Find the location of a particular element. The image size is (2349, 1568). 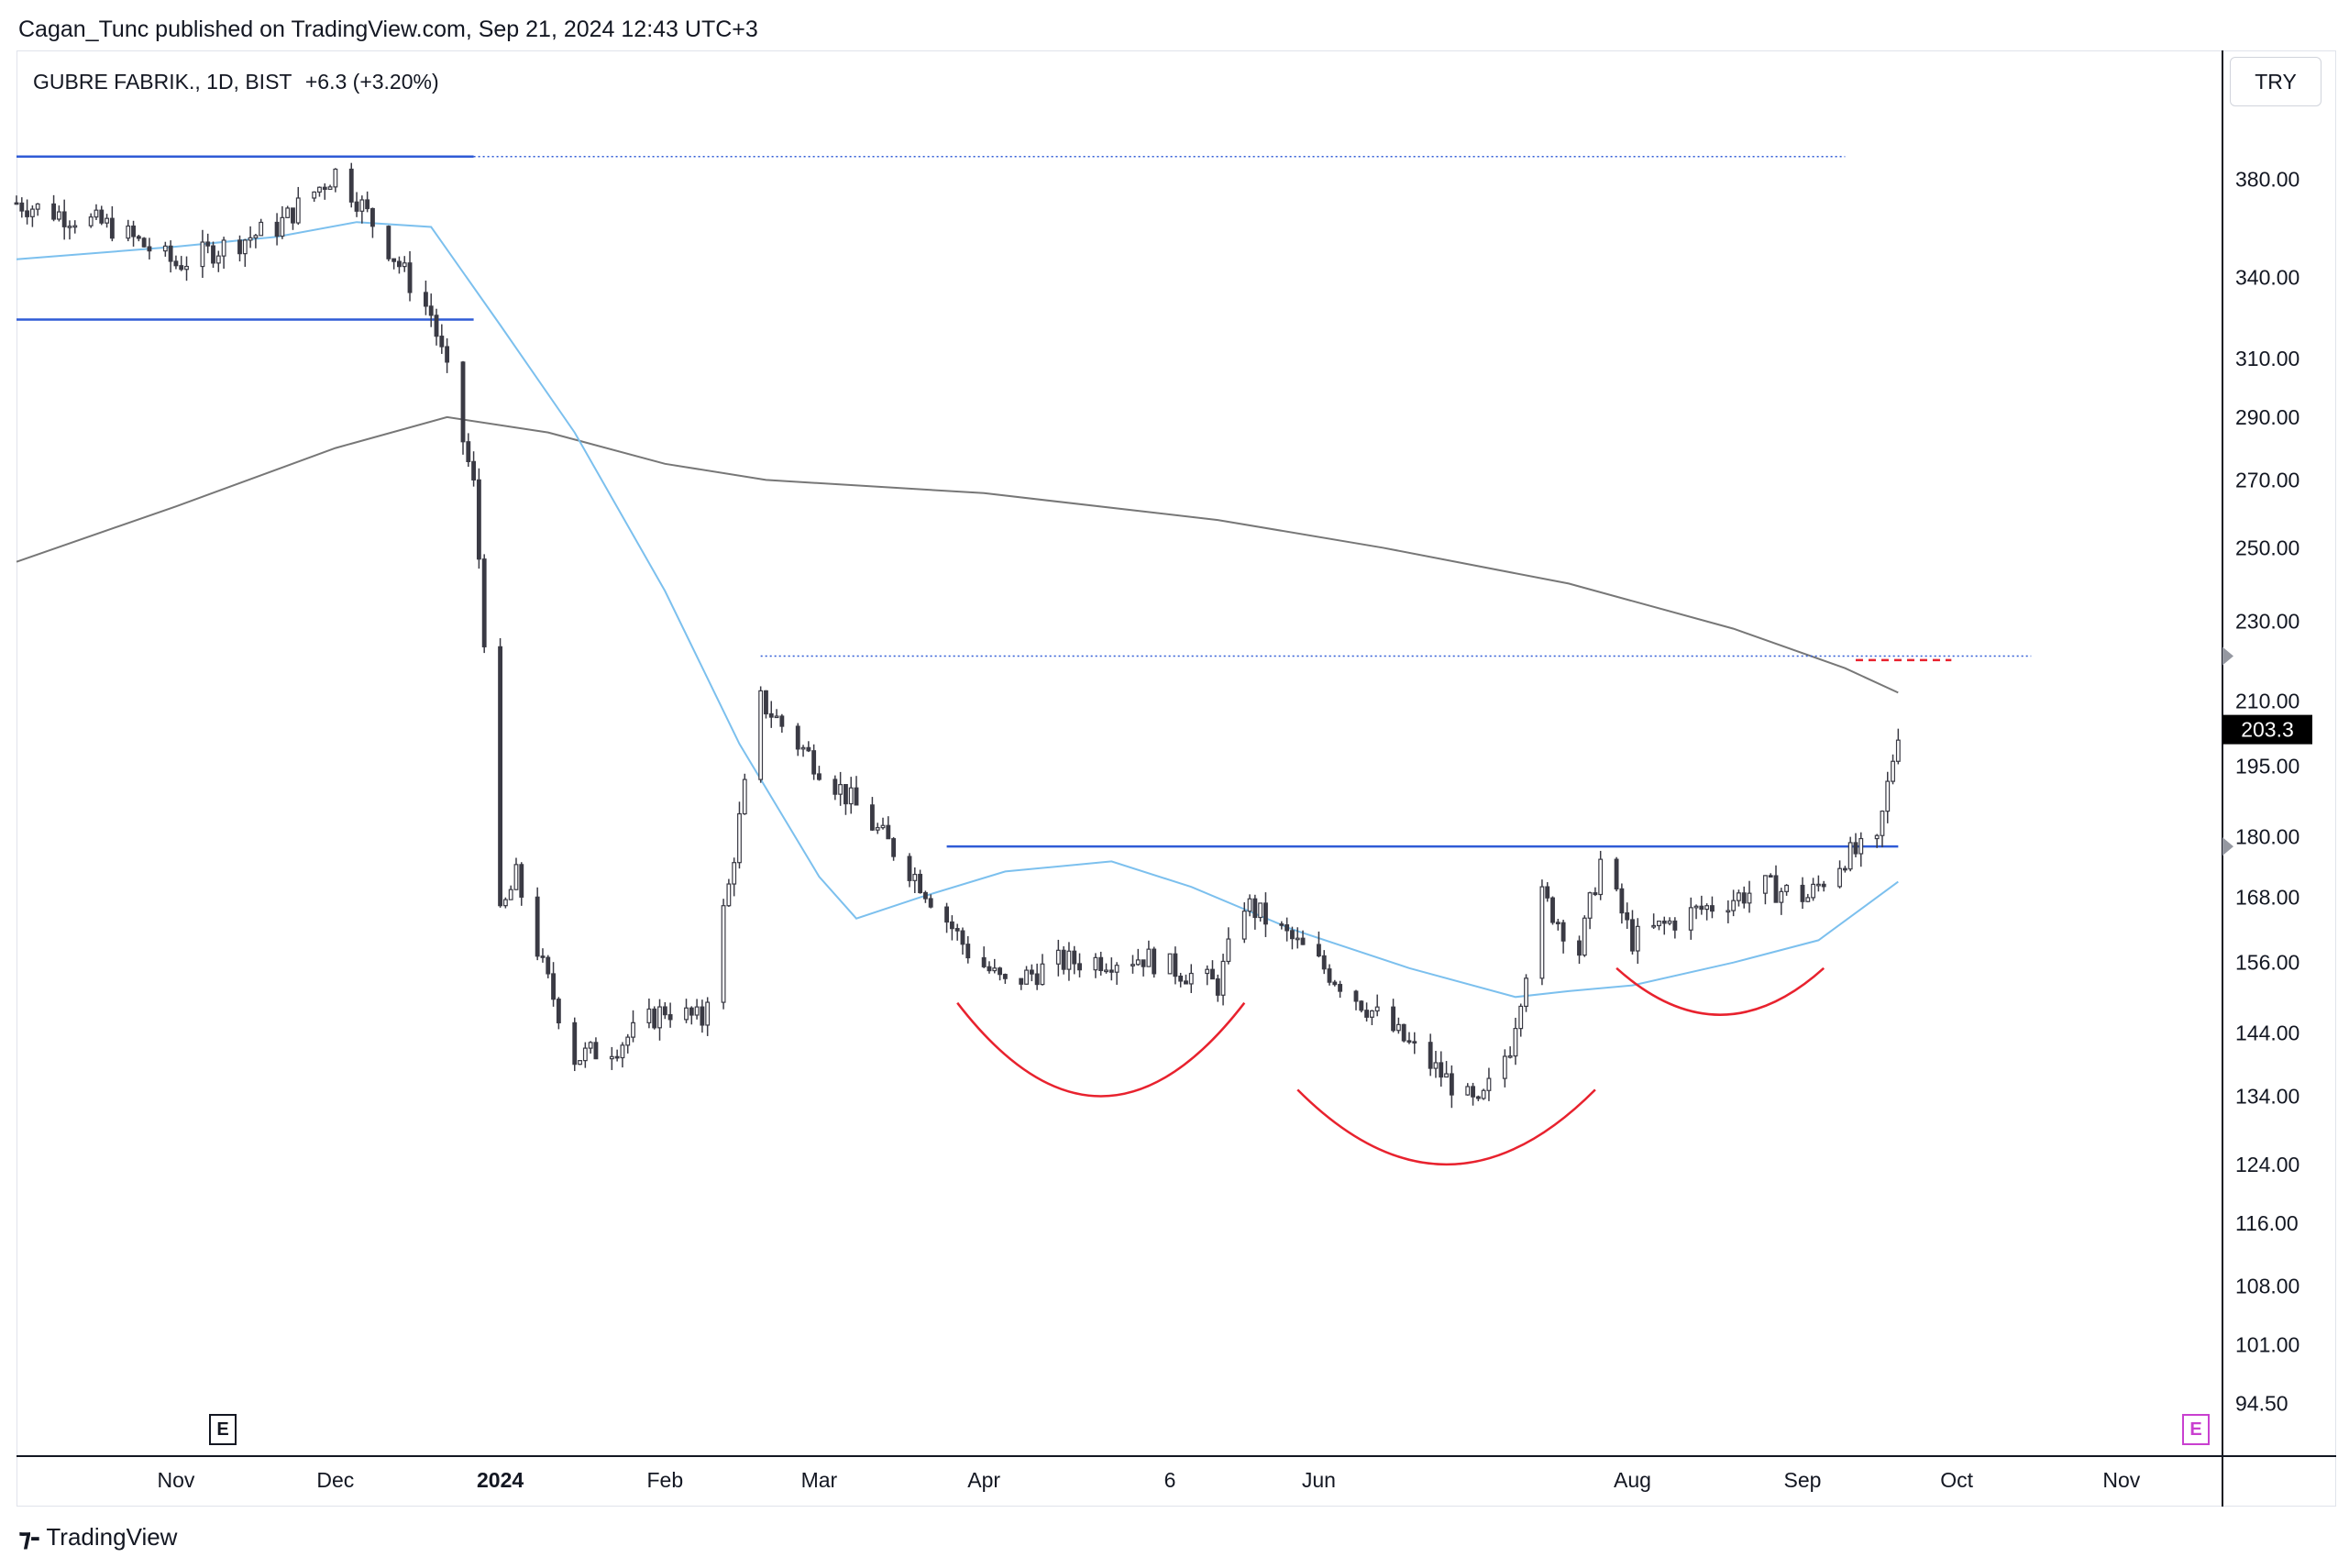

tradingview-mark-icon: ⁊⁃ is located at coordinates (29, 1537).